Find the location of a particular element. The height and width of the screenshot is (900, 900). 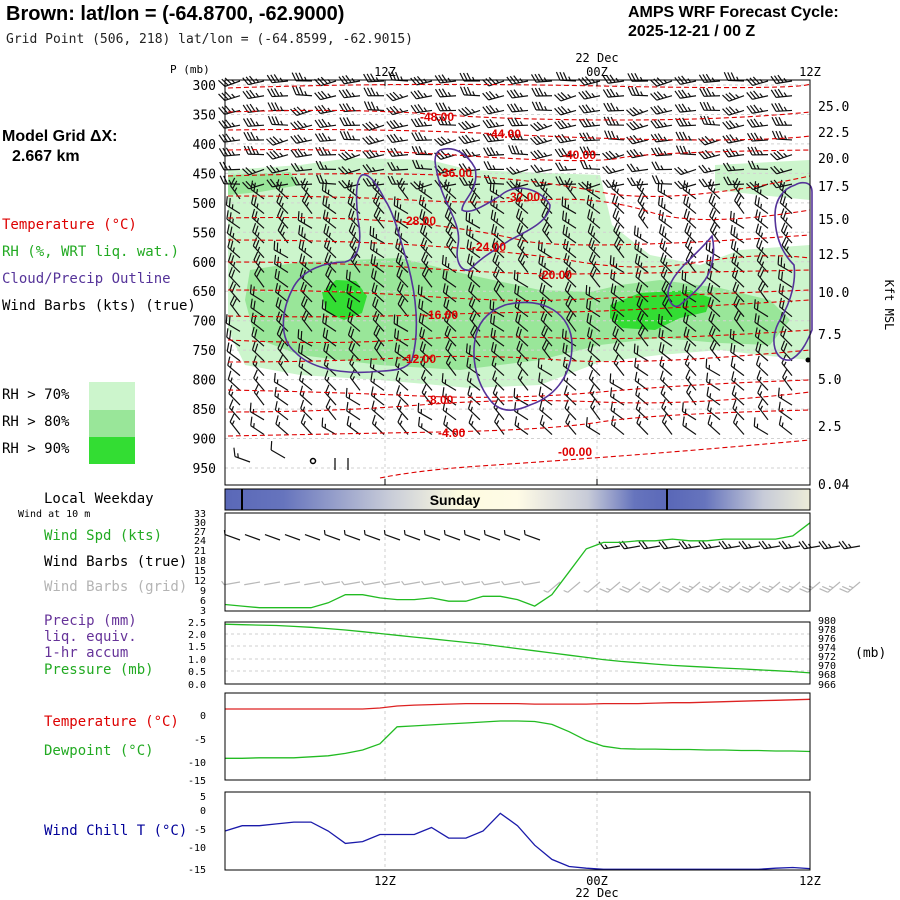

windchill-tick-label: -10 is located at coordinates (197, 848).